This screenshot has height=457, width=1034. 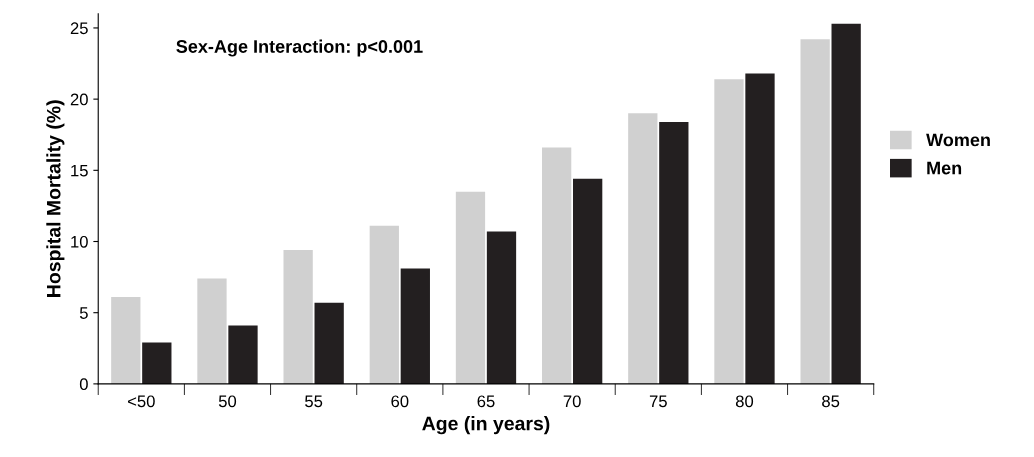 I want to click on y-tick-label: 15, so click(x=79, y=170).